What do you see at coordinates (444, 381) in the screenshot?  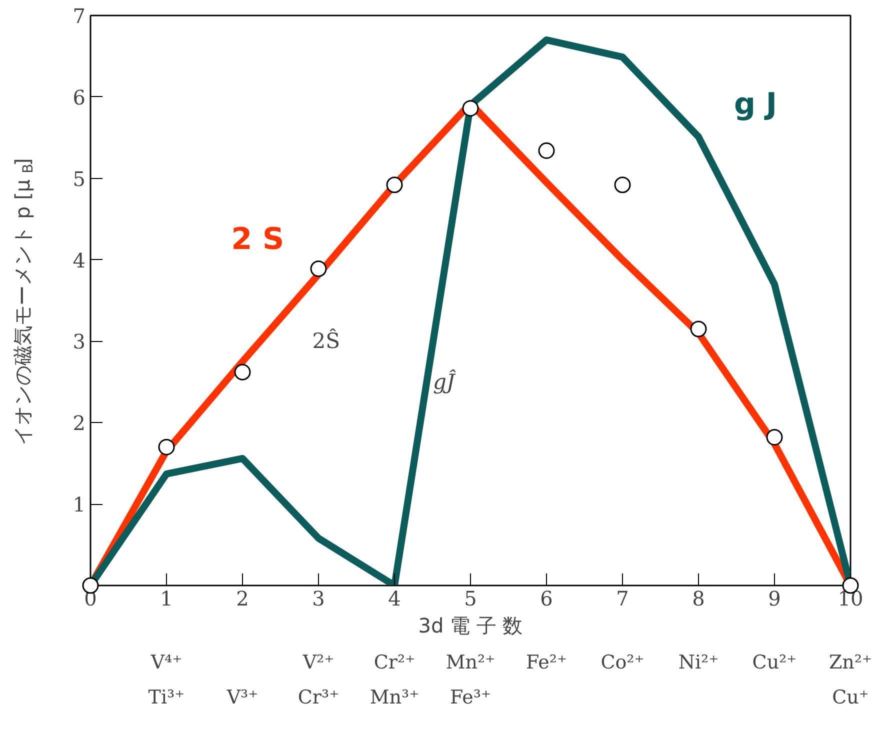 I see `annotation: gĴ` at bounding box center [444, 381].